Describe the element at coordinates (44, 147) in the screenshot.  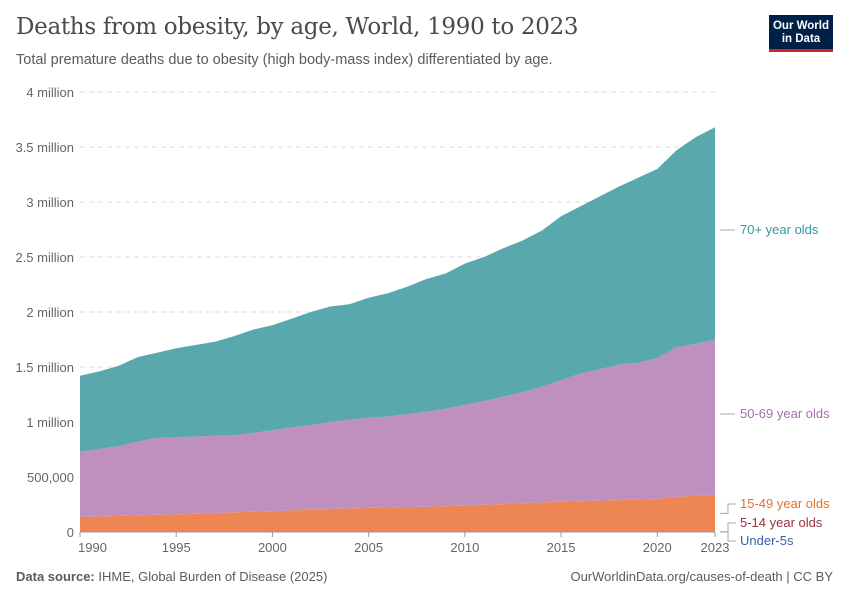
I see `y-tick-label: 3.5 million` at that location.